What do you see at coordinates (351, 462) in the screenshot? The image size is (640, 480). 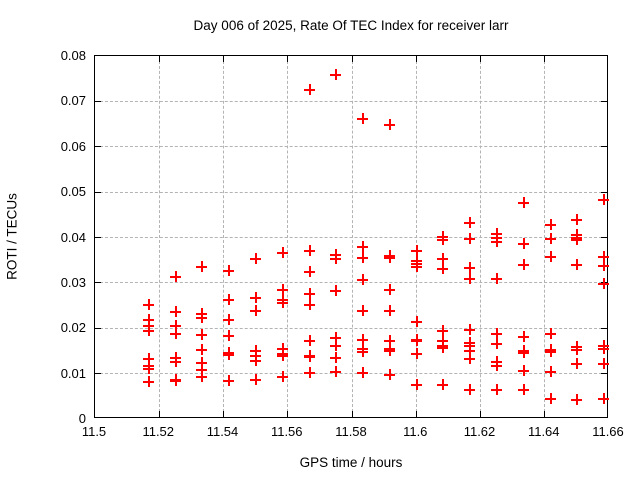 I see `x-axis-title: GPS time / hours` at bounding box center [351, 462].